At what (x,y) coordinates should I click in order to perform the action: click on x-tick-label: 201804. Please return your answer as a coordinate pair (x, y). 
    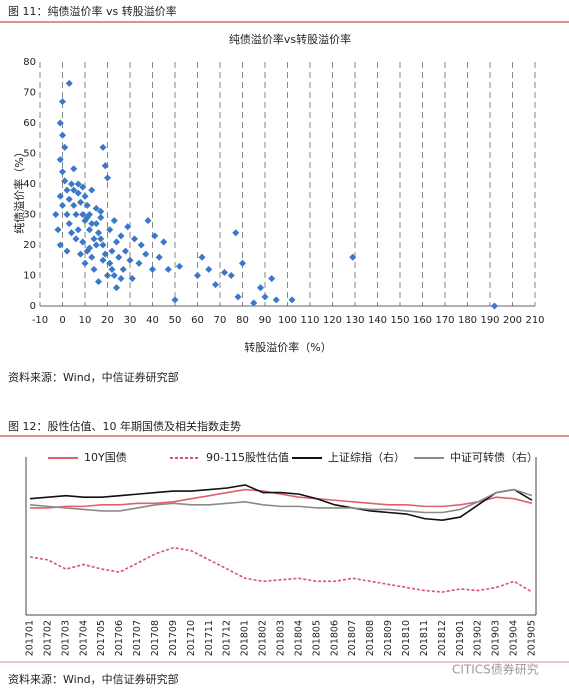
    Looking at the image, I should click on (298, 638).